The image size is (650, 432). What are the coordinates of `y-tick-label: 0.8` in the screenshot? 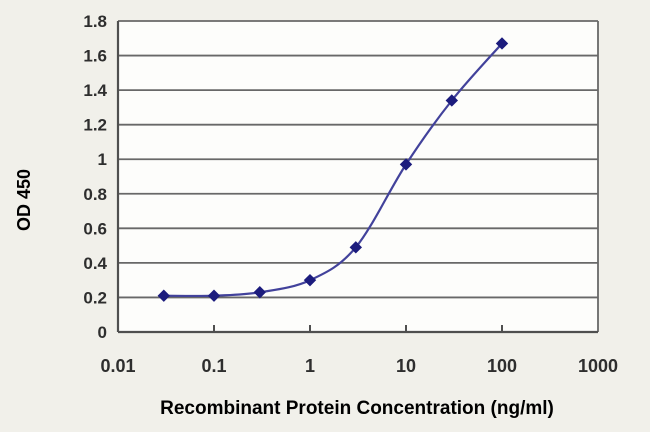 It's located at (95, 194).